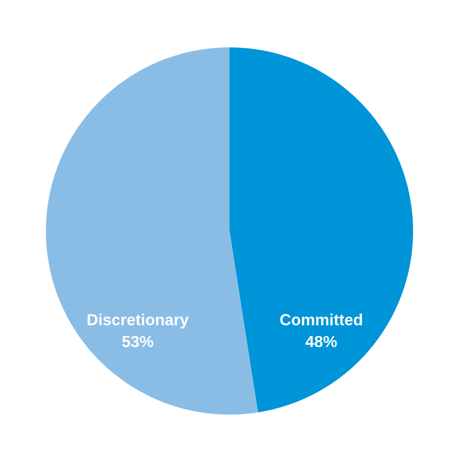 The height and width of the screenshot is (462, 459). What do you see at coordinates (321, 320) in the screenshot?
I see `slice-label: Committed` at bounding box center [321, 320].